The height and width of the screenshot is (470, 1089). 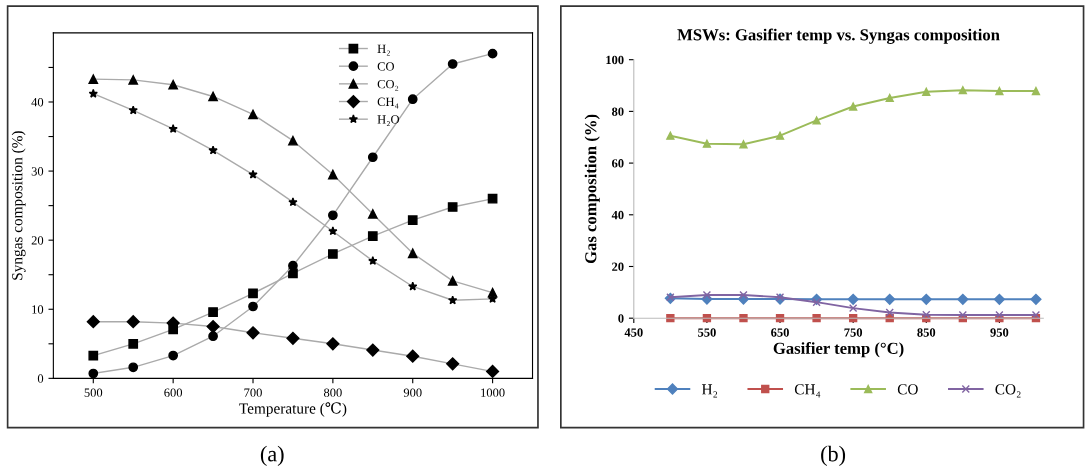 I want to click on y-tick-label: 10, so click(x=38, y=309).